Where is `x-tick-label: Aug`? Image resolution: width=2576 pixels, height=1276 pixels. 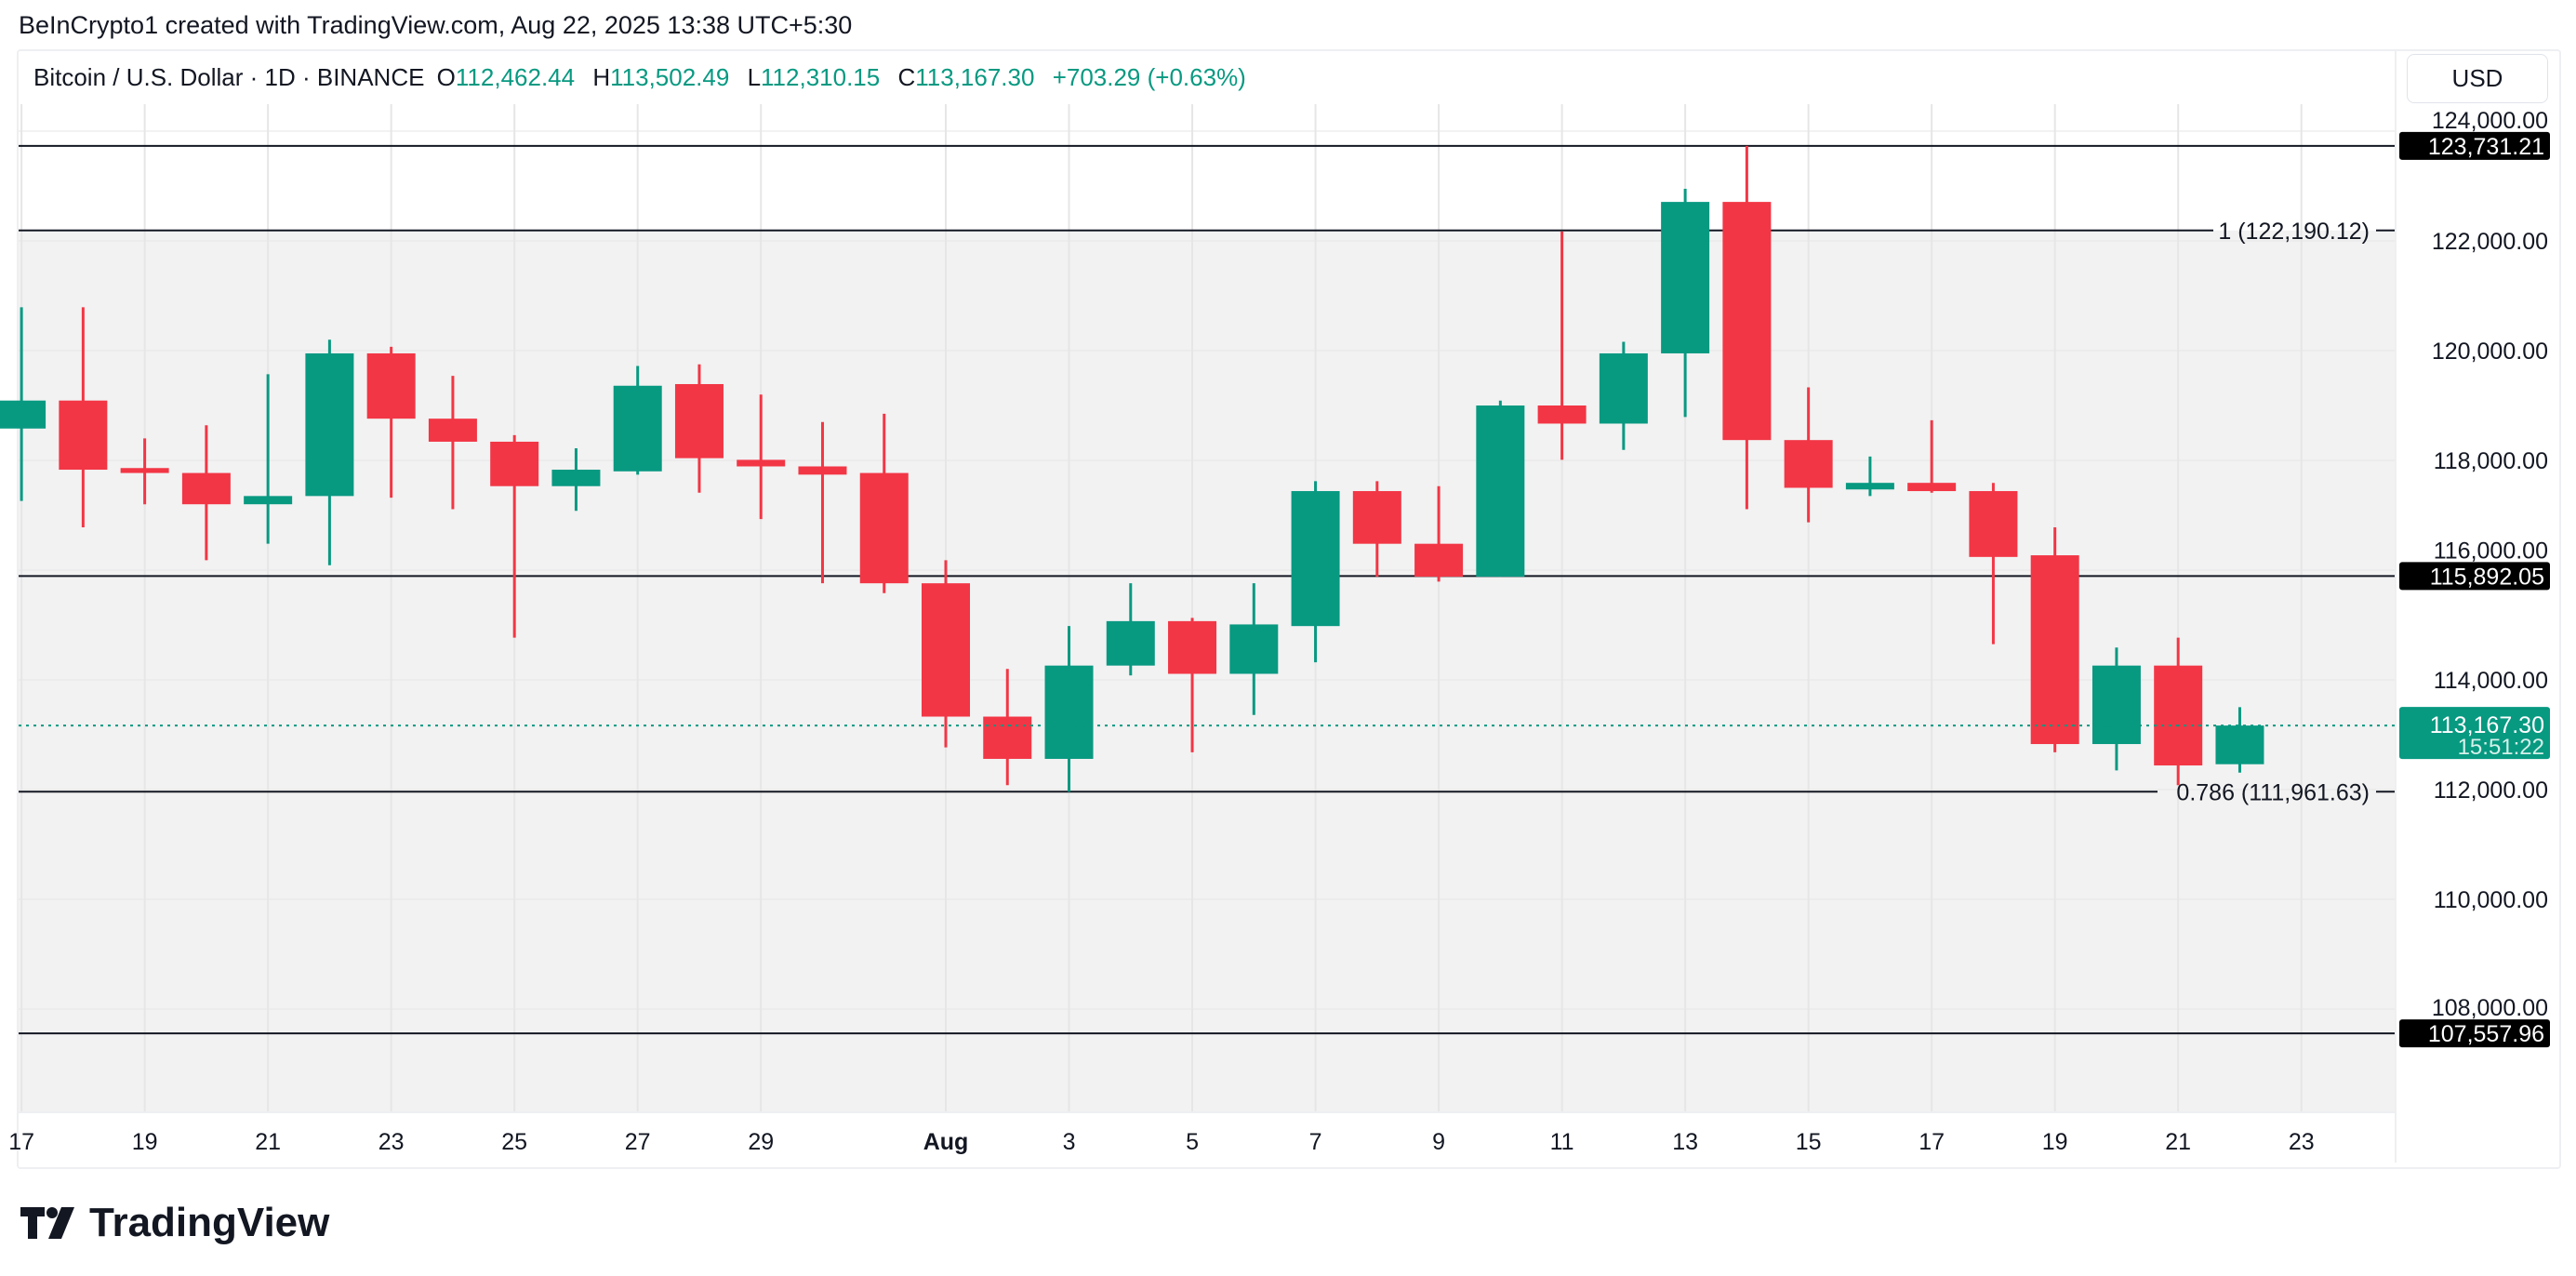 x-tick-label: Aug is located at coordinates (946, 1142).